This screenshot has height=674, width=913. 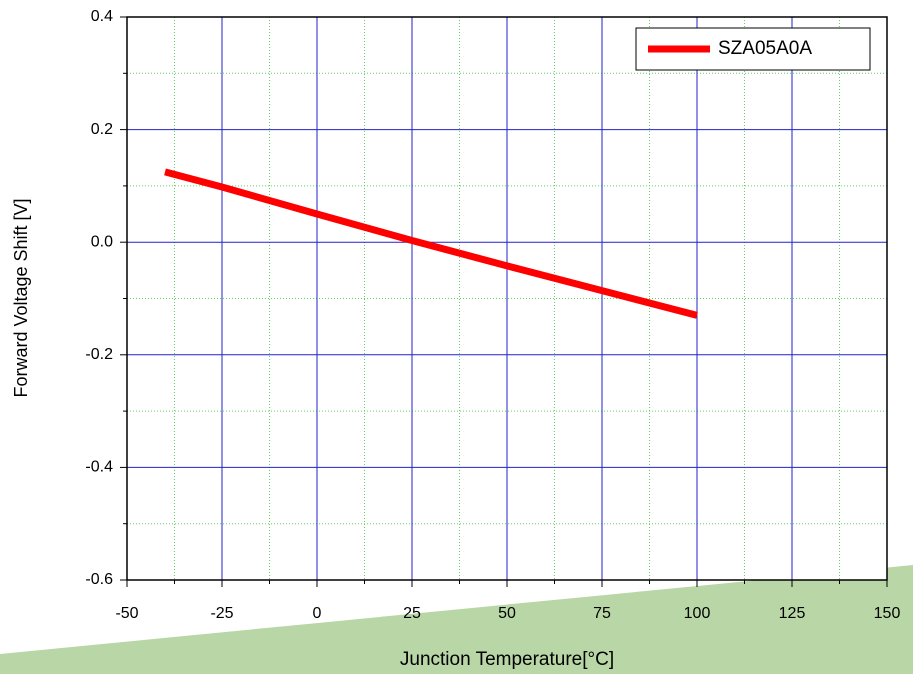 What do you see at coordinates (221, 613) in the screenshot?
I see `x-tick-label: -25` at bounding box center [221, 613].